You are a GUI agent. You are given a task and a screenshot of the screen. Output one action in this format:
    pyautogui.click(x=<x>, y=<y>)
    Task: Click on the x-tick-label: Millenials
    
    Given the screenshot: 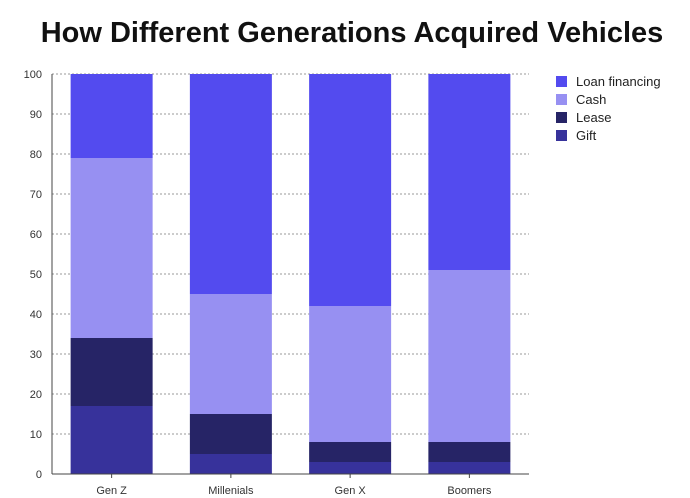 What is the action you would take?
    pyautogui.click(x=231, y=491)
    